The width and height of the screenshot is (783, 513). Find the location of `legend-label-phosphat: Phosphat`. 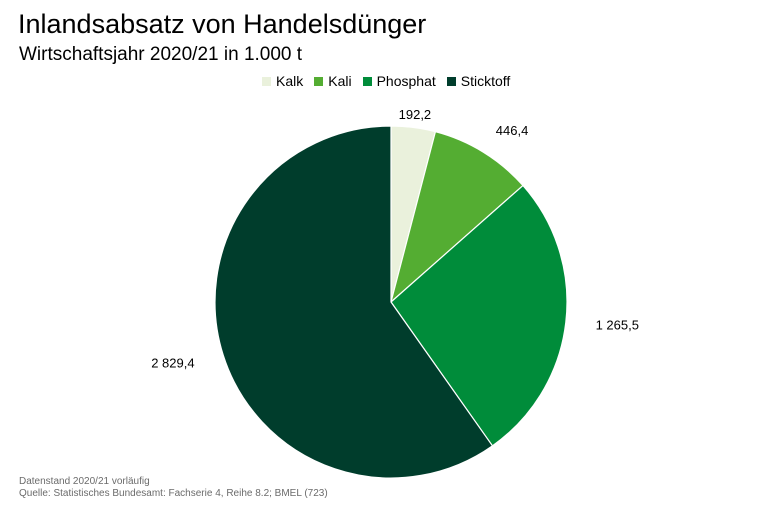

legend-label-phosphat: Phosphat is located at coordinates (406, 81).